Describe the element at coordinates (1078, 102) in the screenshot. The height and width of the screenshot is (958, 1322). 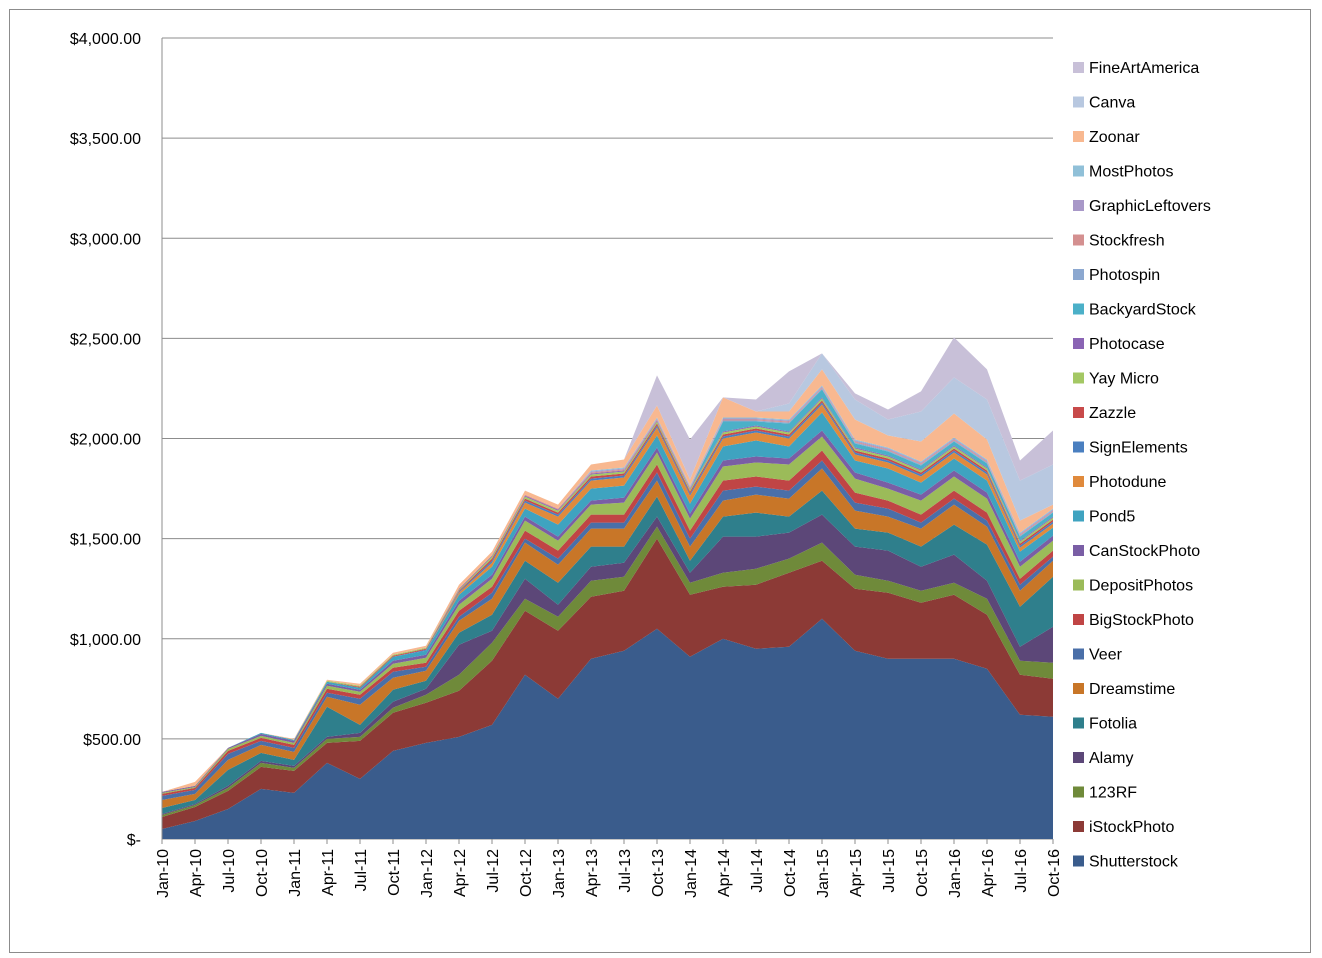
I see `legend-swatch-canva` at that location.